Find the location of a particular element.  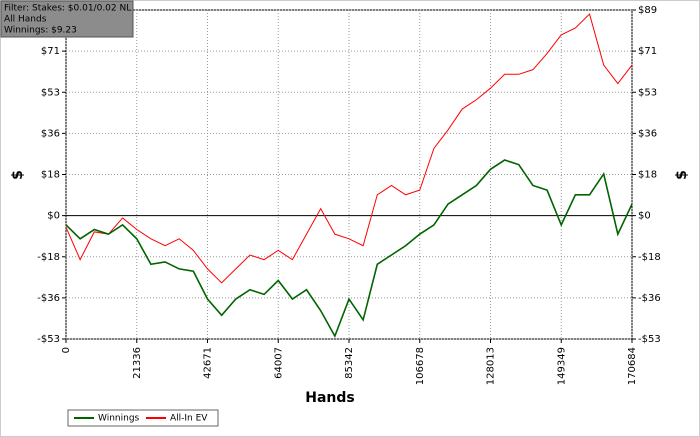

filter-box-bg is located at coordinates (67, 19).